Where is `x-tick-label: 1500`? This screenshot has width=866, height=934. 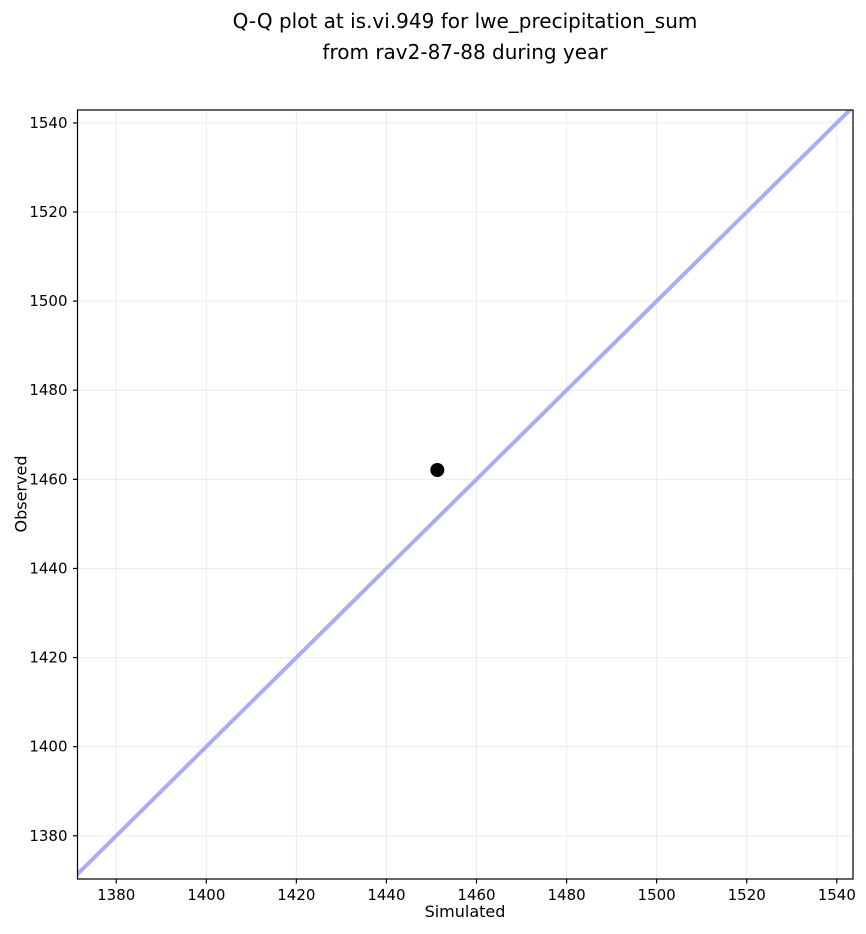 x-tick-label: 1500 is located at coordinates (657, 895).